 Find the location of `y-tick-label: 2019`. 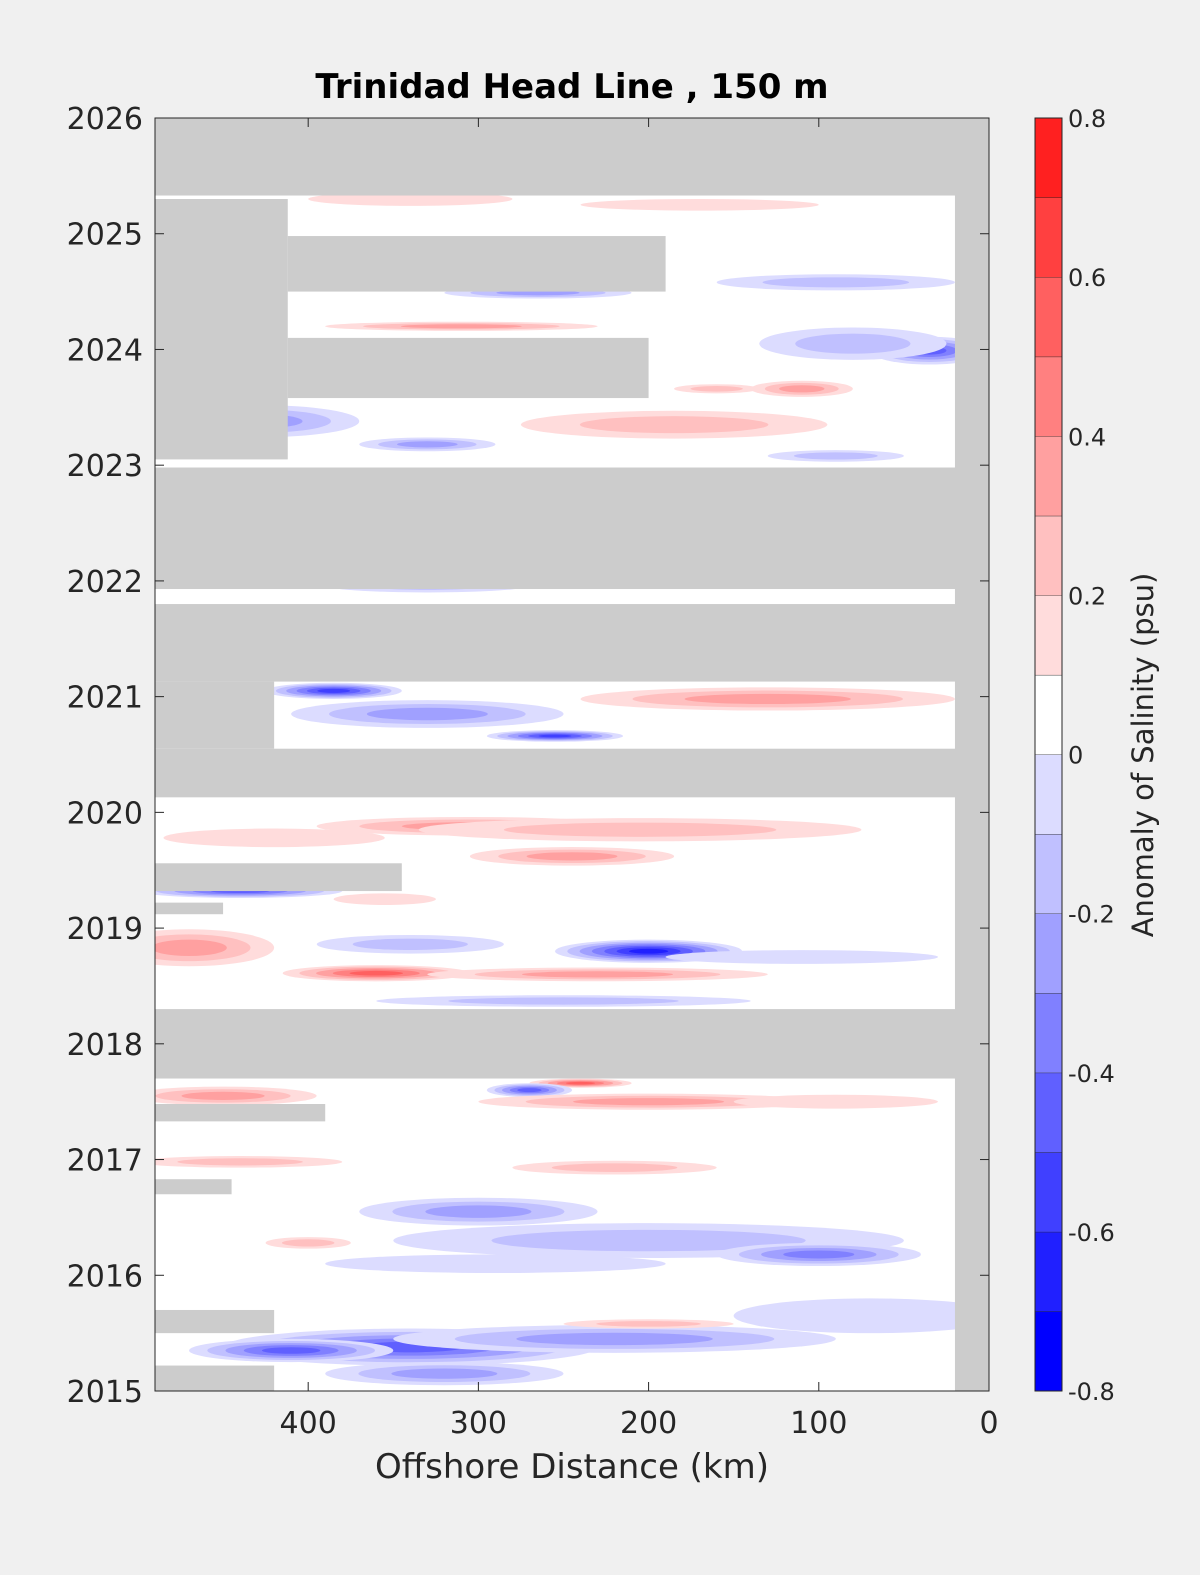

y-tick-label: 2019 is located at coordinates (105, 929).